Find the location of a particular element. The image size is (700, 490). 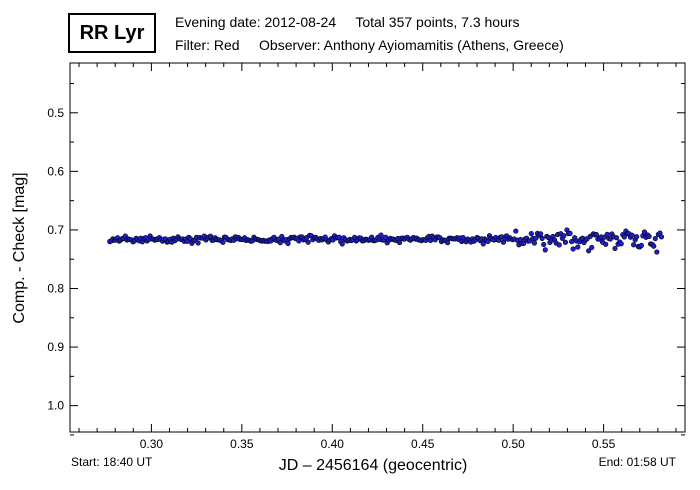

y-tick-label: 0.8 is located at coordinates (55, 289).